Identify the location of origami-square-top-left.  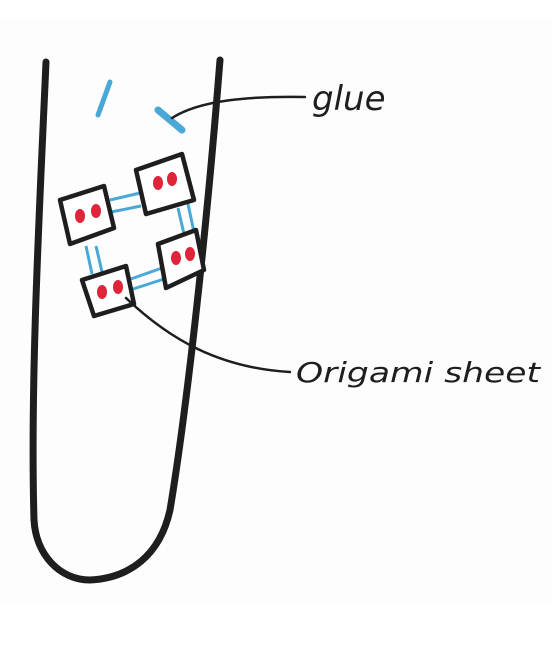
(87, 215).